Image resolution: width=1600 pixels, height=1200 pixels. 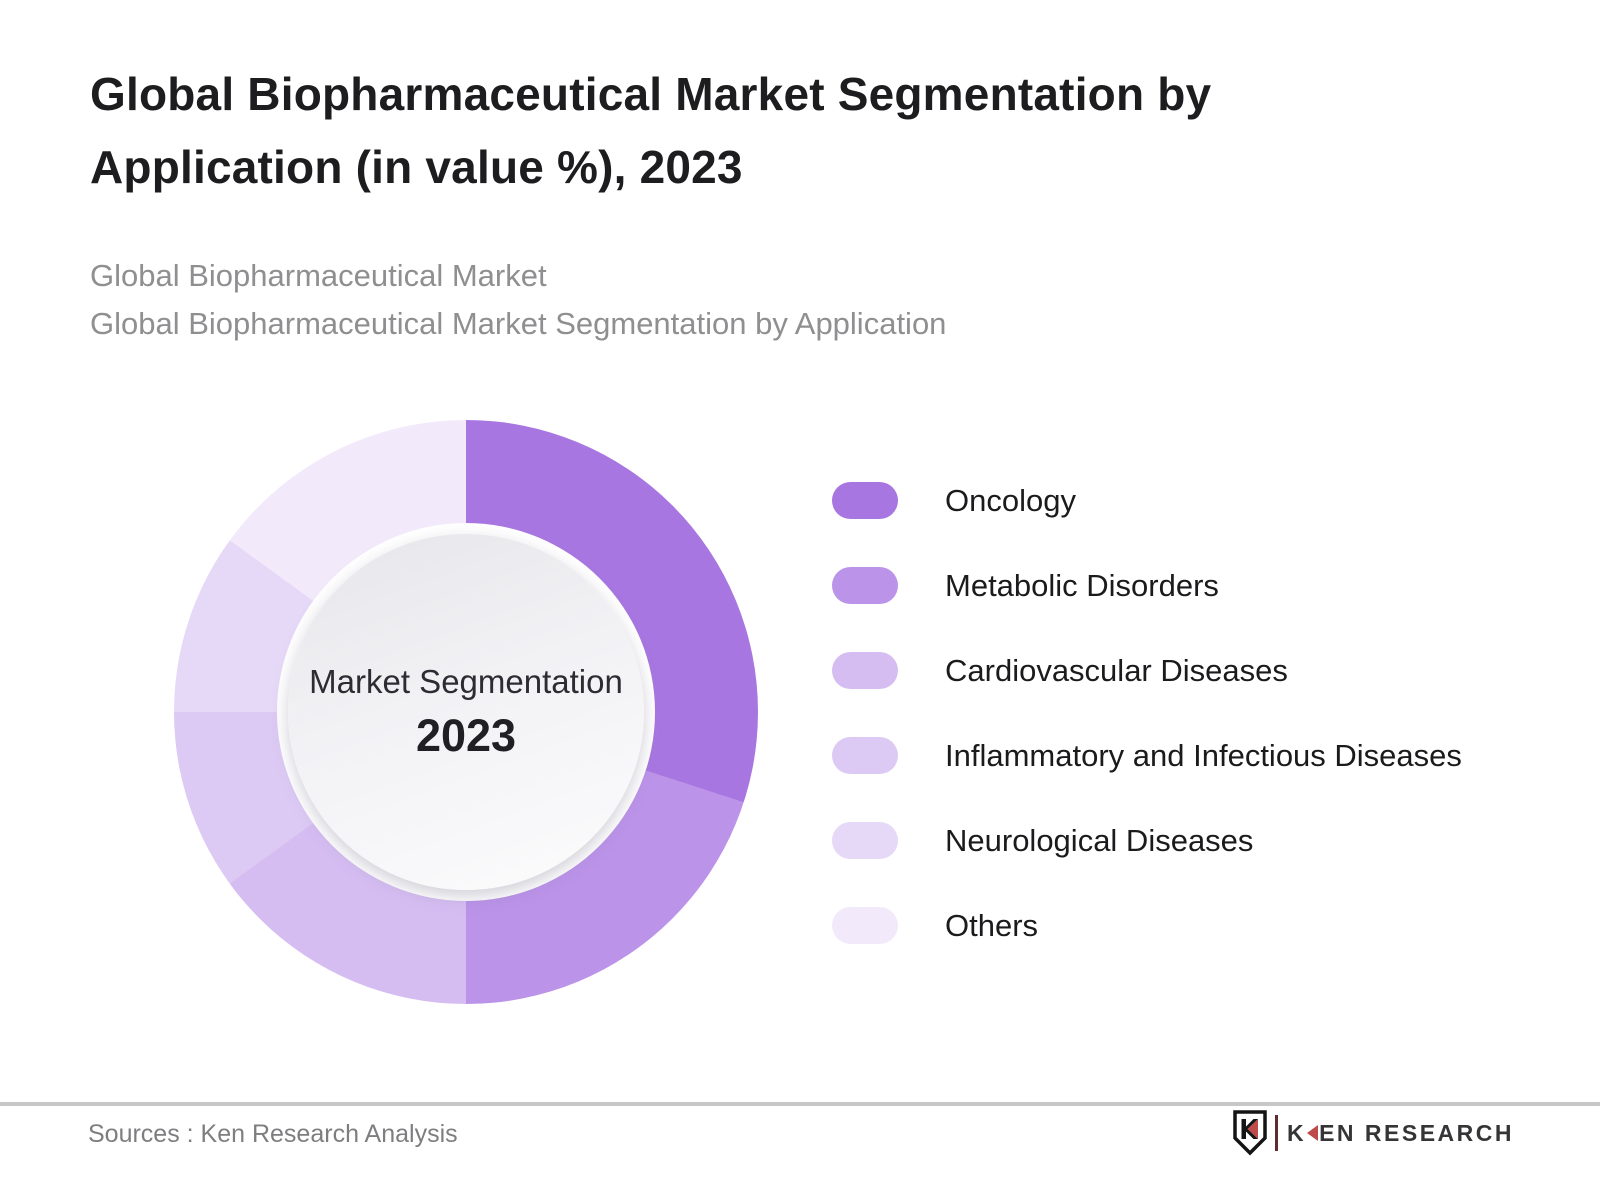 I want to click on legend-label: Metabolic Disorders, so click(x=1082, y=585).